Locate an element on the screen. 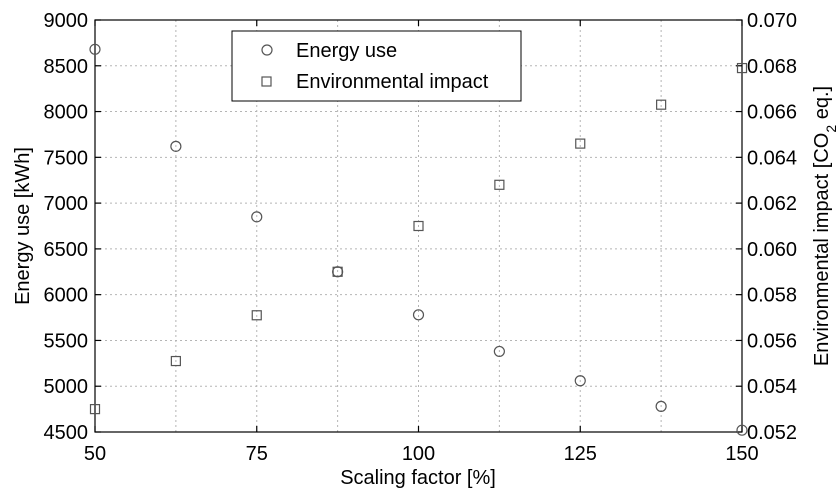  y-left-tick-label: 6500 is located at coordinates (66, 250).